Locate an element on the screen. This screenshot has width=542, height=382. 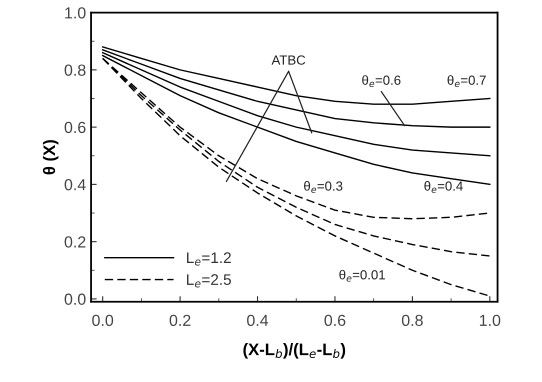
legend-label: L$_{e}$=2.5 is located at coordinates (209, 281).